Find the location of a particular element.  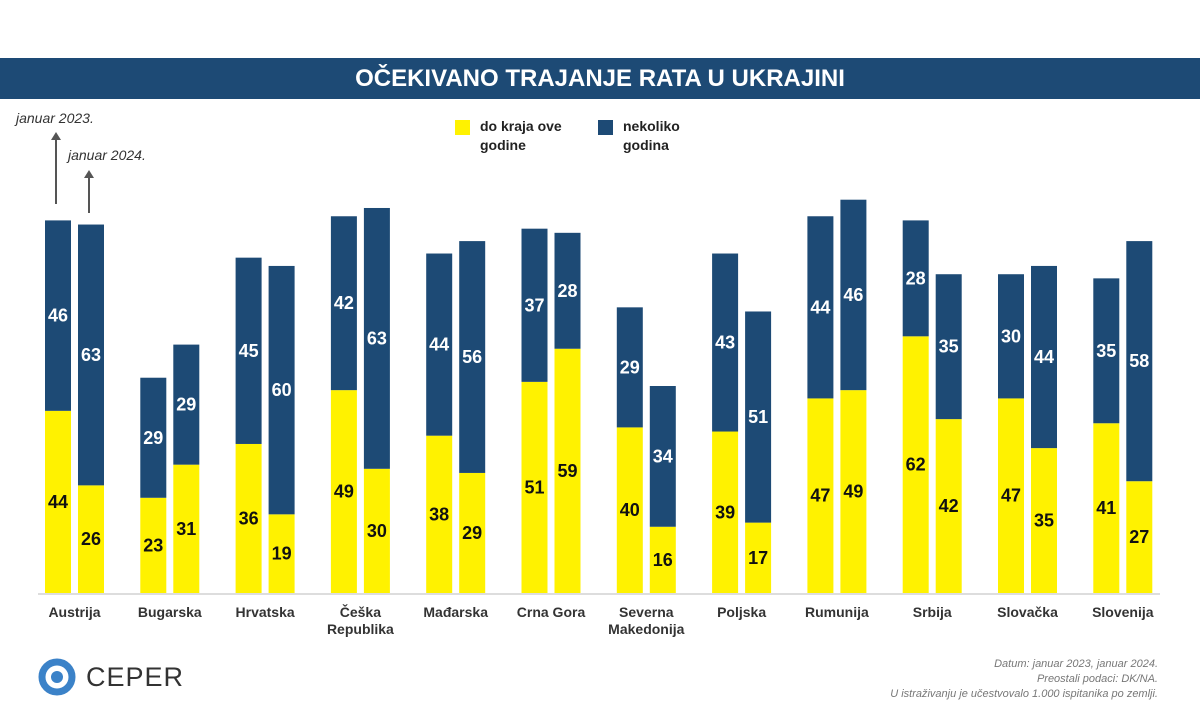

category-label: Crna Gora is located at coordinates (551, 612).